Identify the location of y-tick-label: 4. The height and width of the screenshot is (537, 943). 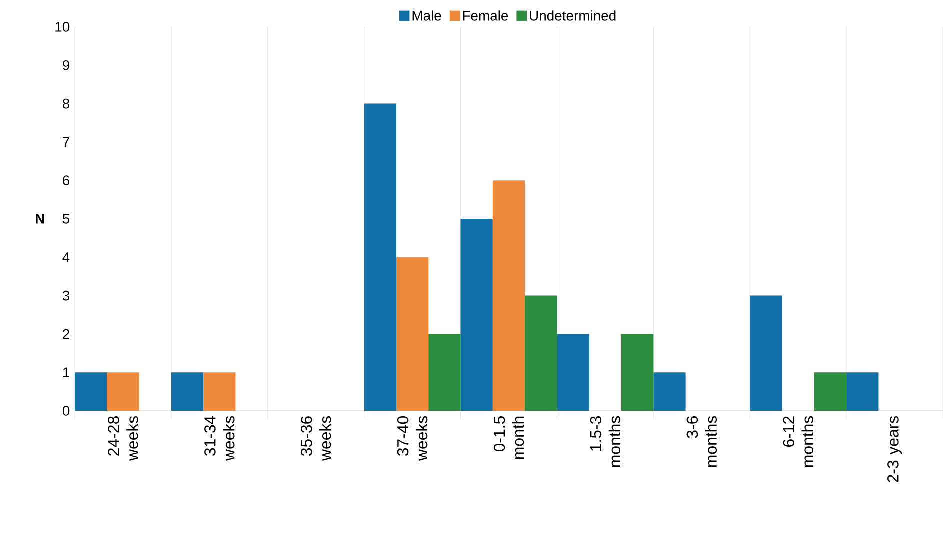
(66, 257).